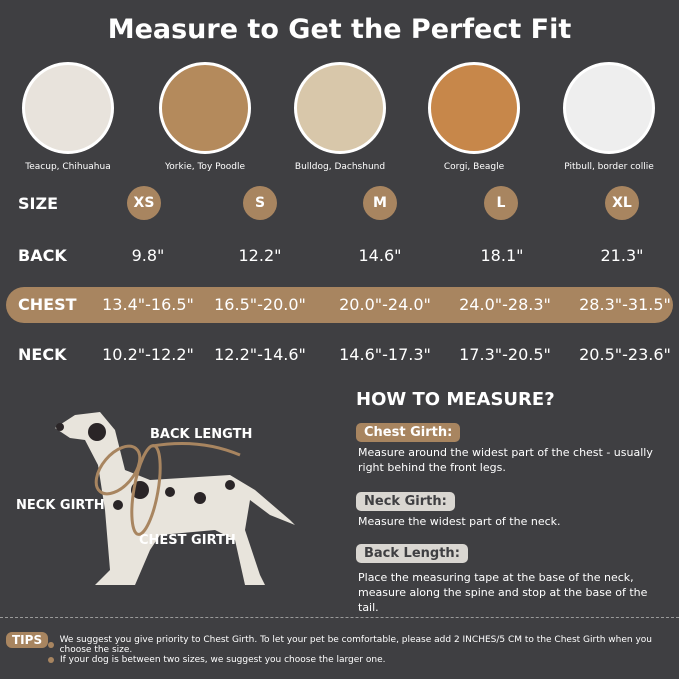 Image resolution: width=679 pixels, height=679 pixels. Describe the element at coordinates (60, 505) in the screenshot. I see `neck-girth-label: NECK GIRTH` at that location.